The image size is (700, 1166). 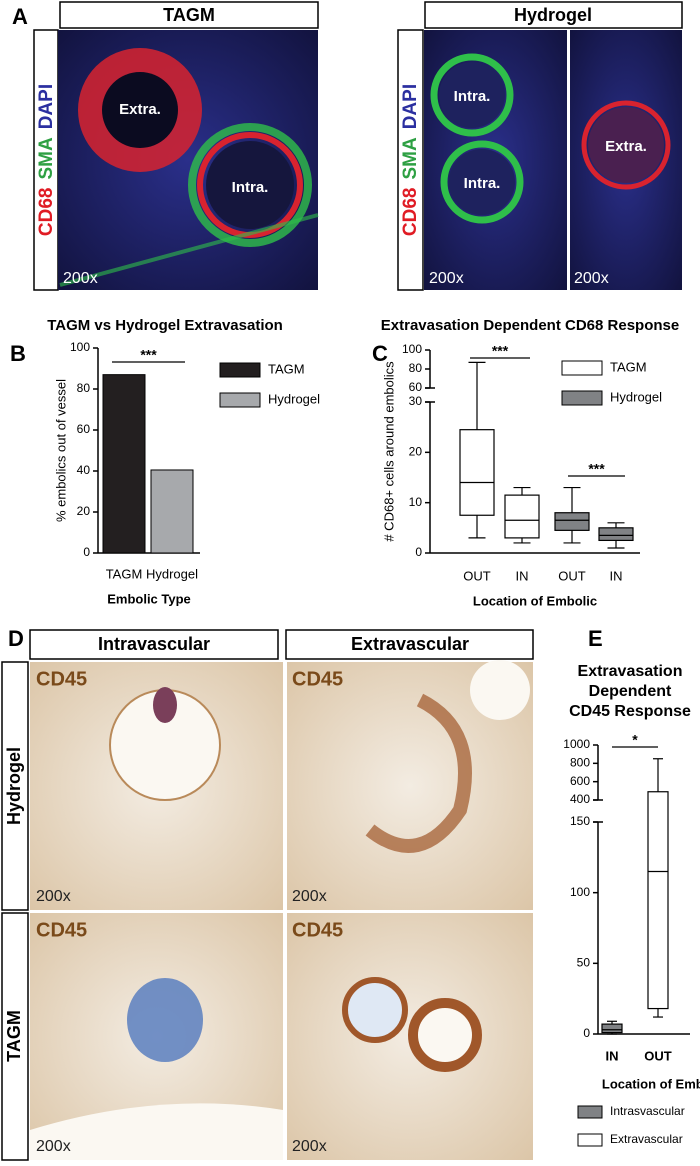 What do you see at coordinates (154, 644) in the screenshot?
I see `column-header: Intravascular` at bounding box center [154, 644].